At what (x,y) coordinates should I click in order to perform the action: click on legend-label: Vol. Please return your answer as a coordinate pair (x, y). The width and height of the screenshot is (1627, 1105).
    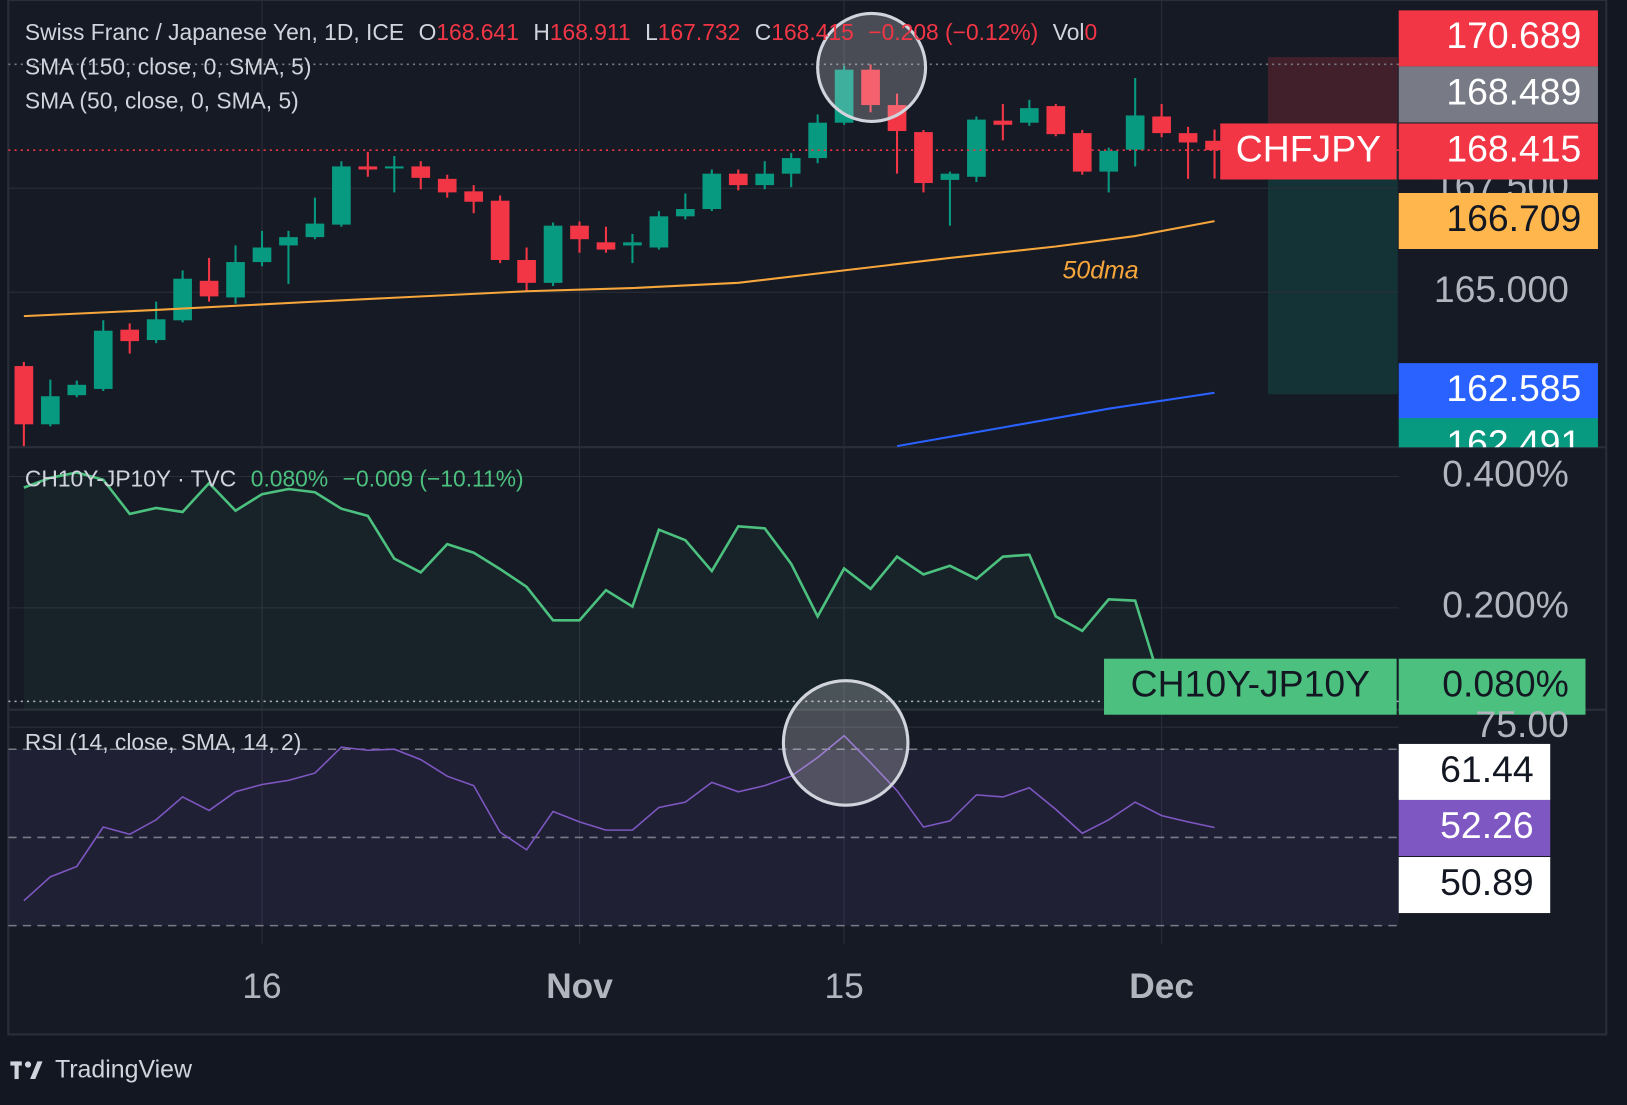
    Looking at the image, I should click on (1069, 32).